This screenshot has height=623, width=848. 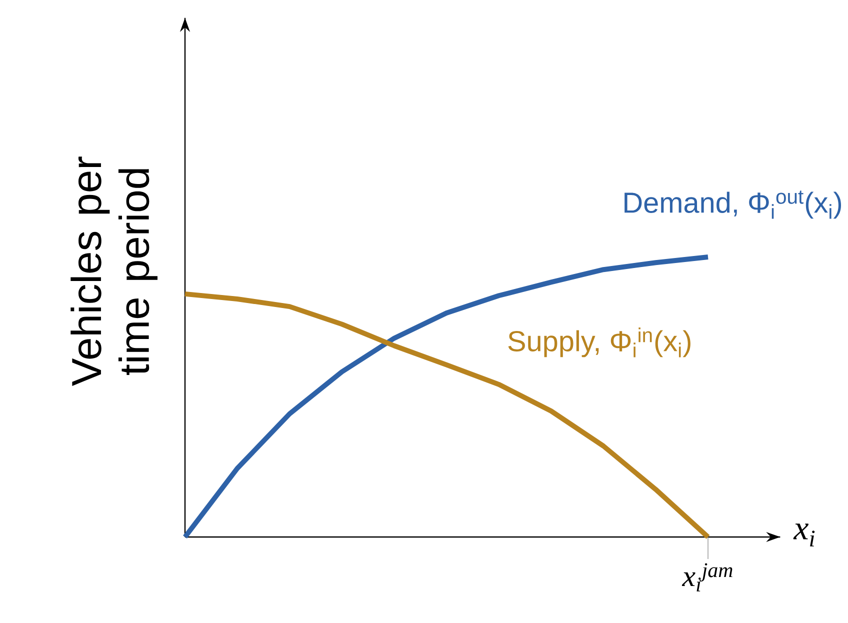 What do you see at coordinates (599, 343) in the screenshot?
I see `series-label: Supply, Φ$_{i}$$^{in}$(x$_{i}$)` at bounding box center [599, 343].